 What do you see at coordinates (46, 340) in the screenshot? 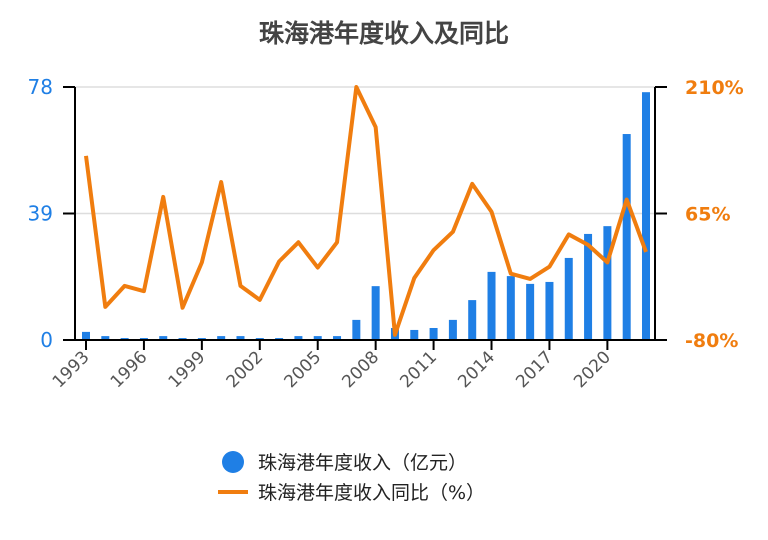
I see `left-tick-label: 0` at bounding box center [46, 340].